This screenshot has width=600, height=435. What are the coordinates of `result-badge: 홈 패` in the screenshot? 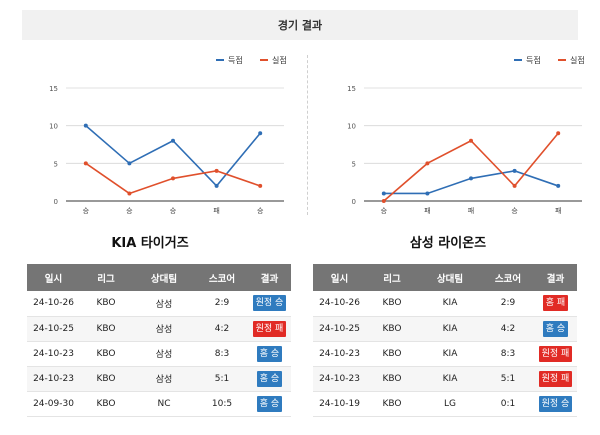 It's located at (555, 303).